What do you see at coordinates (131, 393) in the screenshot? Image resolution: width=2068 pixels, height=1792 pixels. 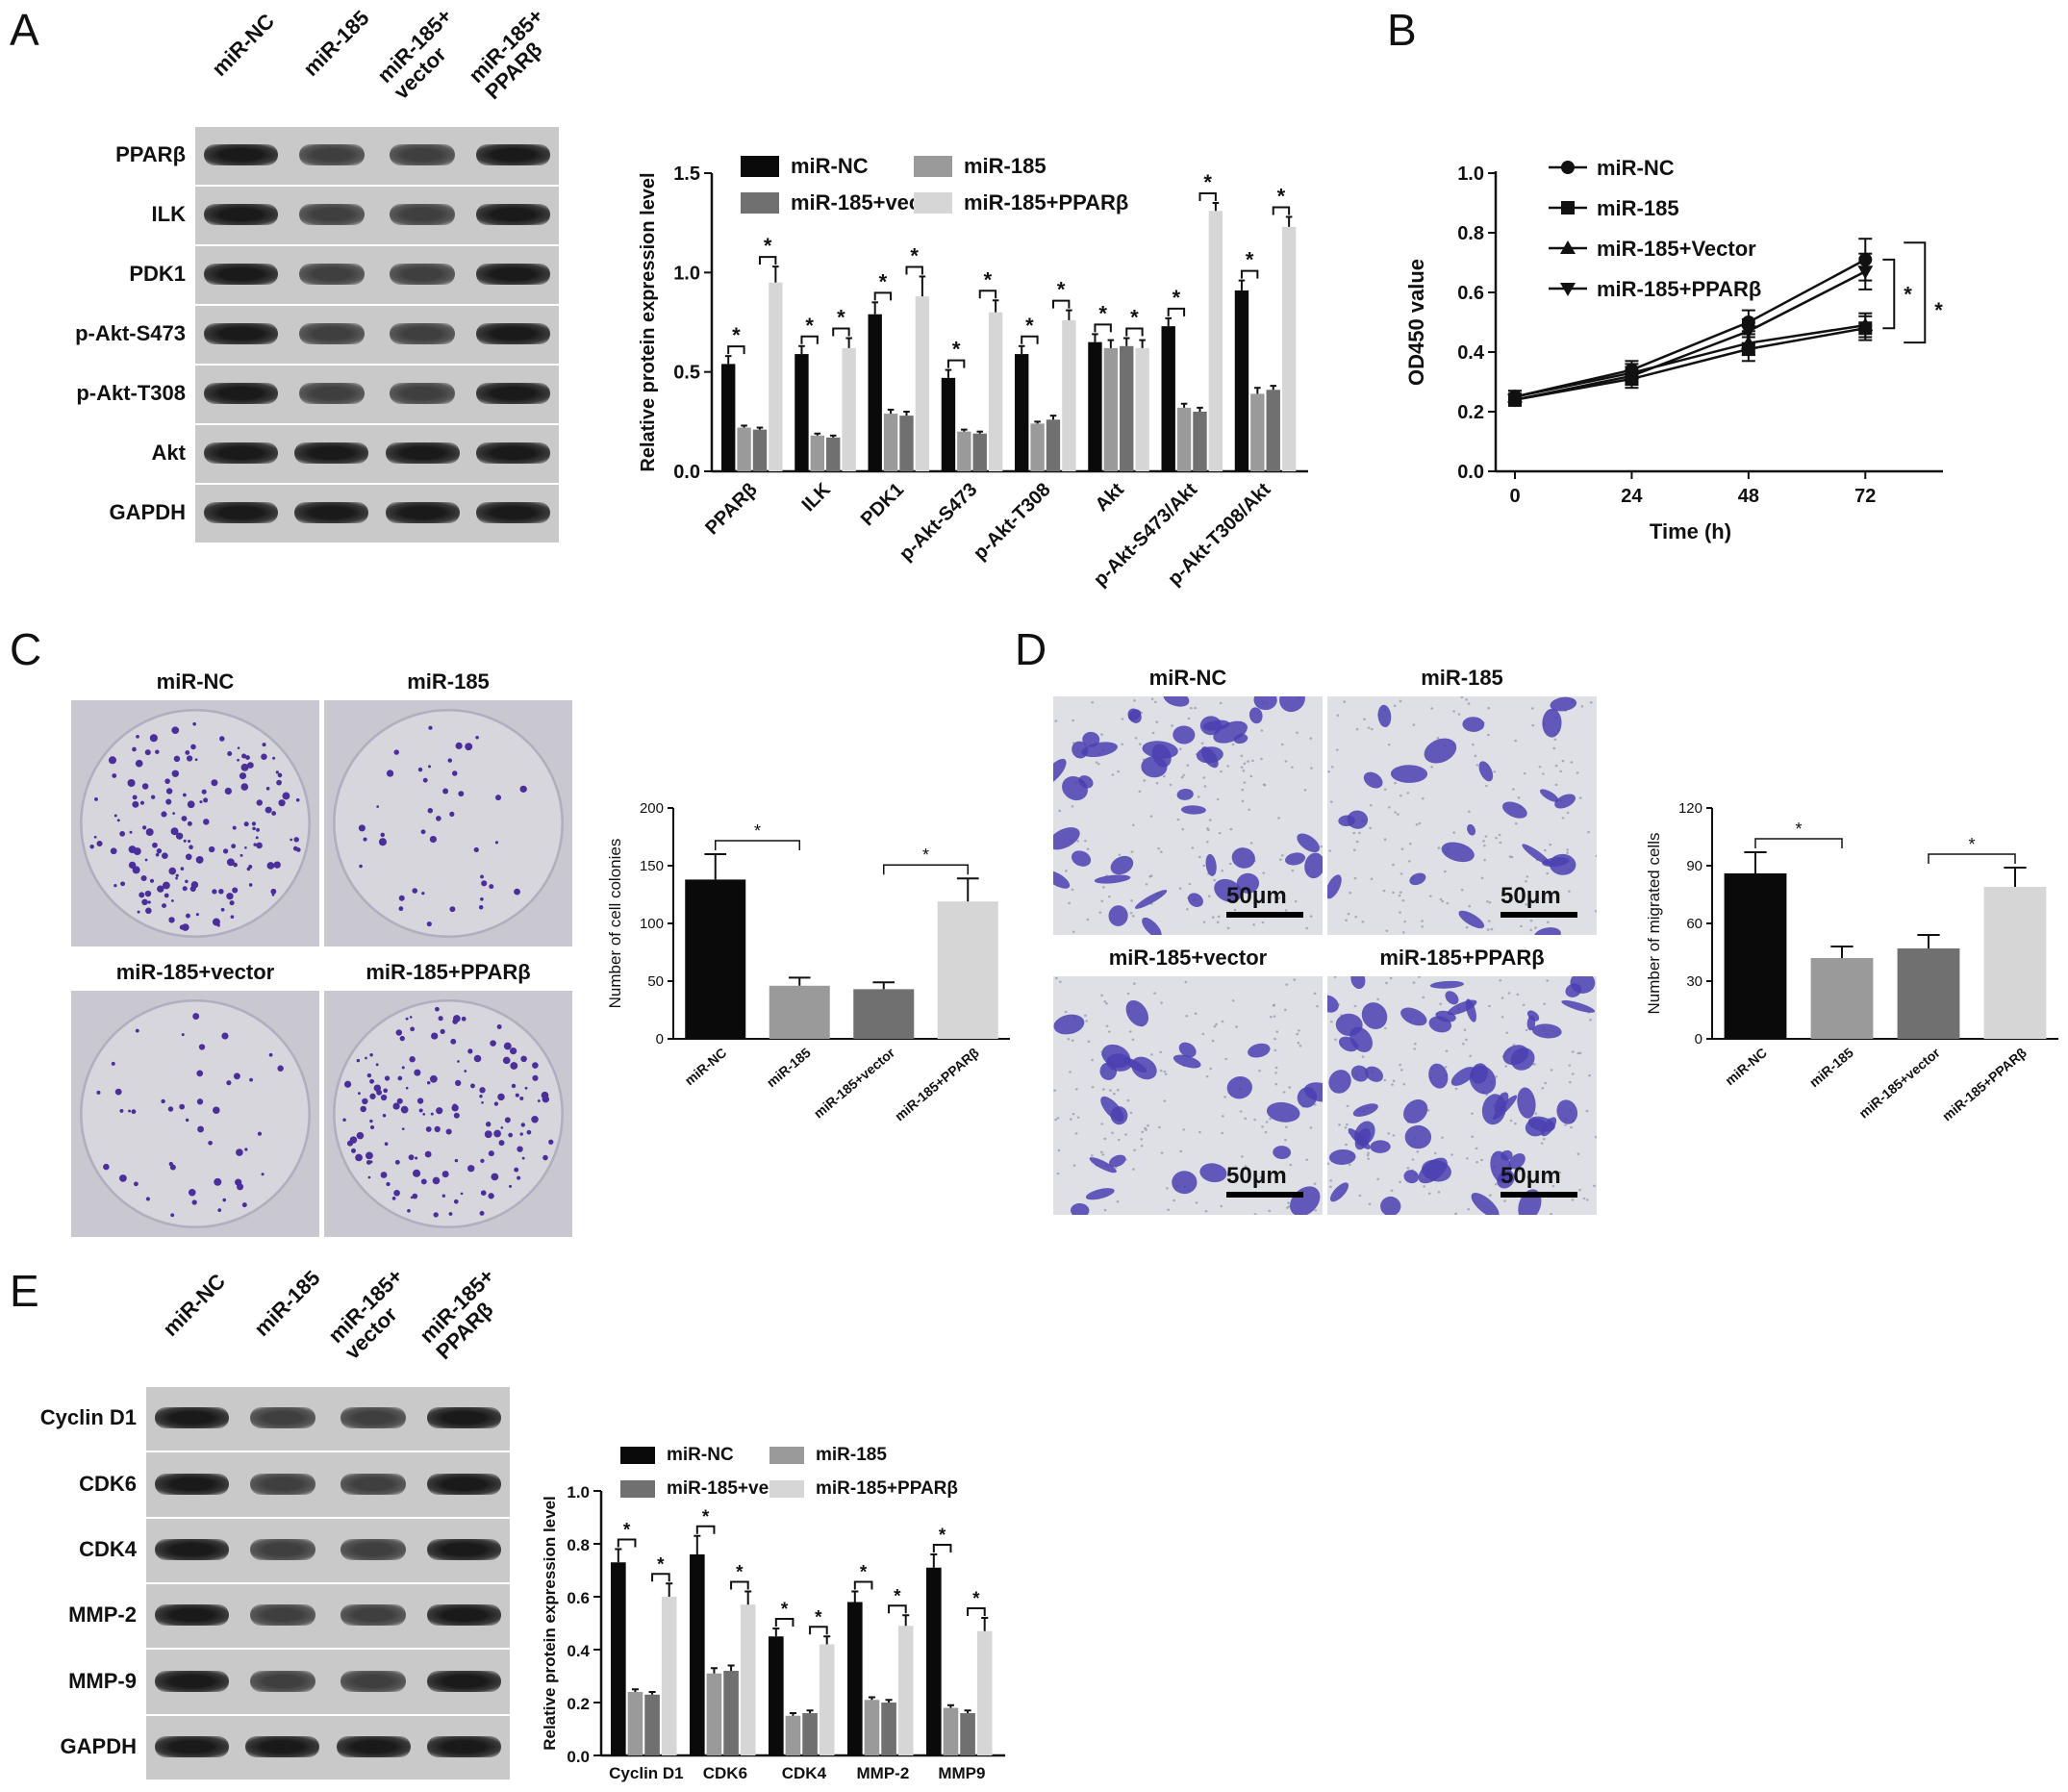 I see `blot-row-label: p-Akt-T308` at bounding box center [131, 393].